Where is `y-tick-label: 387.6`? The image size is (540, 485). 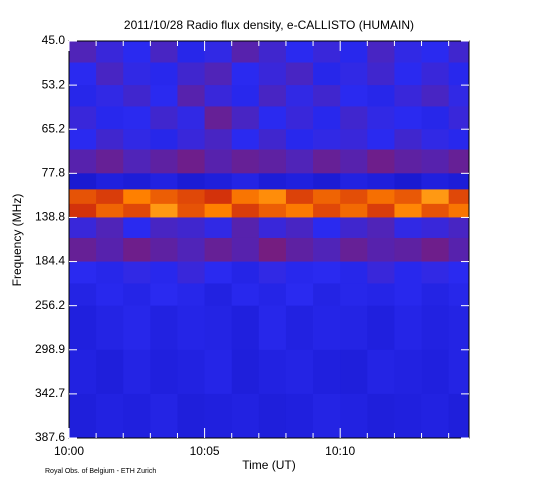
y-tick-label: 387.6 is located at coordinates (50, 437).